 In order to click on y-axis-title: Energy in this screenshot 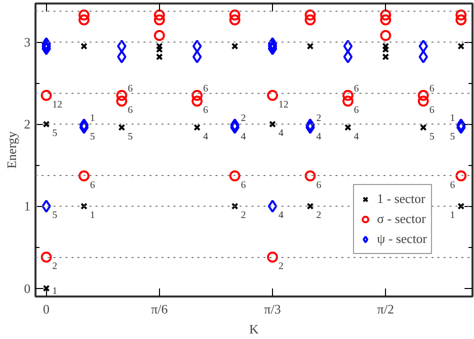, I will do `click(11, 149)`.